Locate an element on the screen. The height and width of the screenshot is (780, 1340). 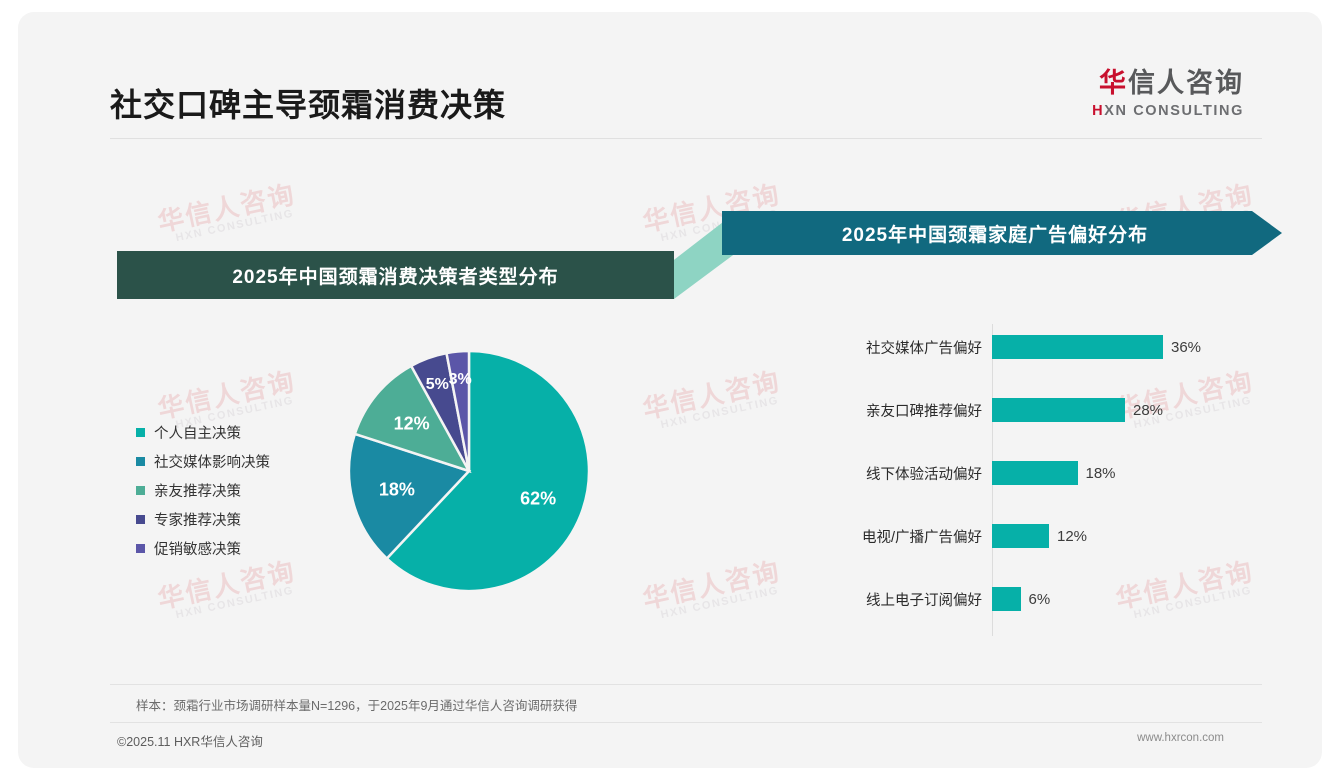
bar-row: 社交媒体广告偏好 36% is located at coordinates (1040, 347).